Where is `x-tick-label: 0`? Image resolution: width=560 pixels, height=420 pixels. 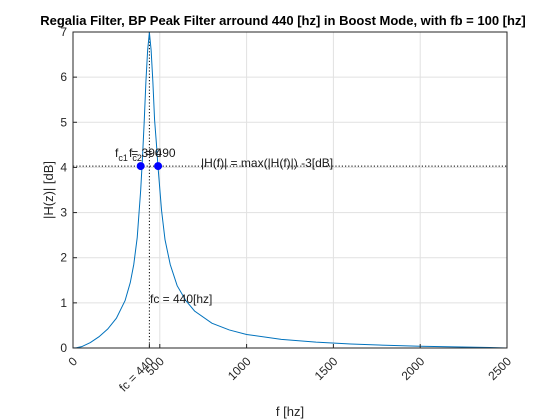
x-tick-label: 0 is located at coordinates (72, 361).